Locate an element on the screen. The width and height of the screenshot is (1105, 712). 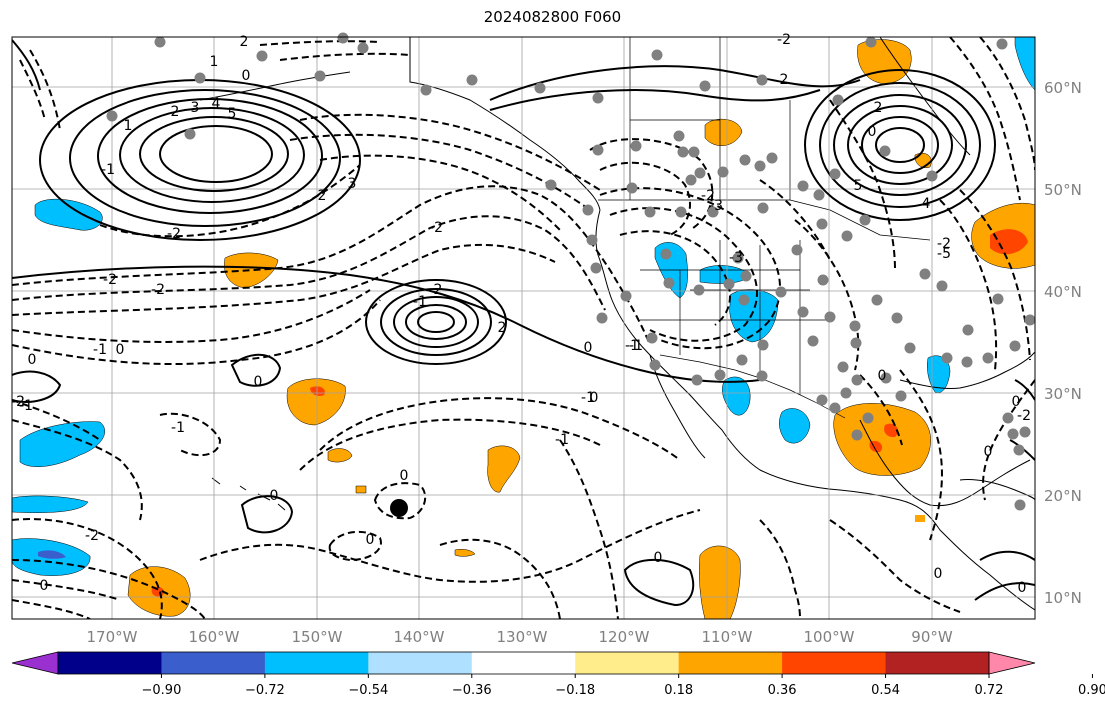
cuba is located at coordinates (997, 490).